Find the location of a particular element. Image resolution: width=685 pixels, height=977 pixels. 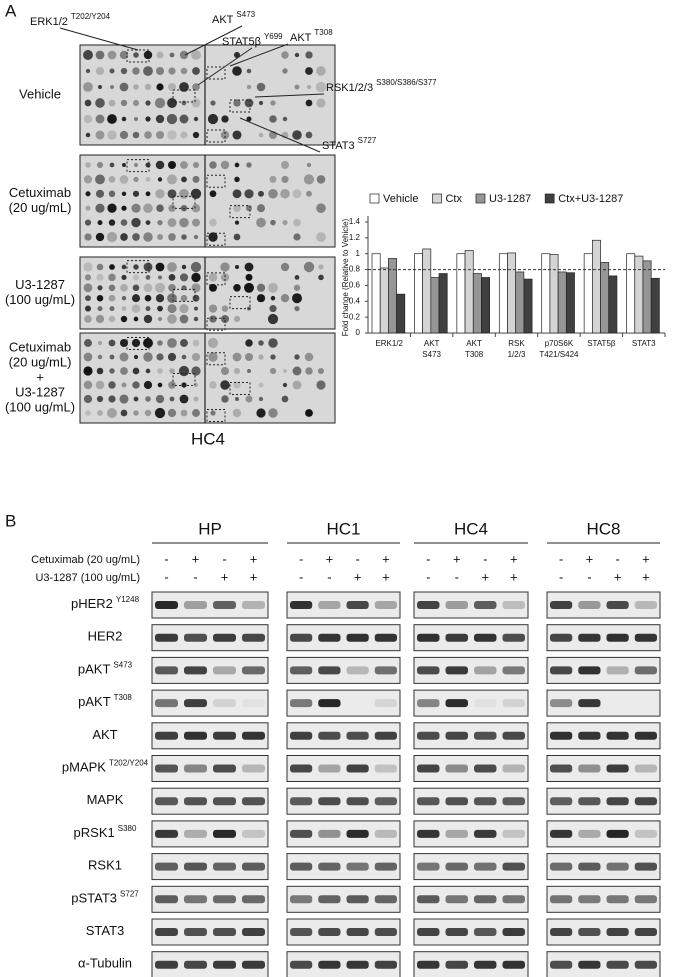

label: pAKT T308 is located at coordinates (105, 701).